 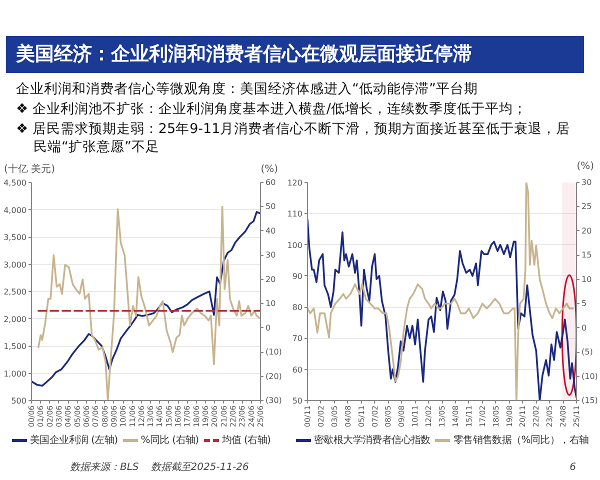 What do you see at coordinates (274, 376) in the screenshot?
I see `y2-tick-label: (20)` at bounding box center [274, 376].